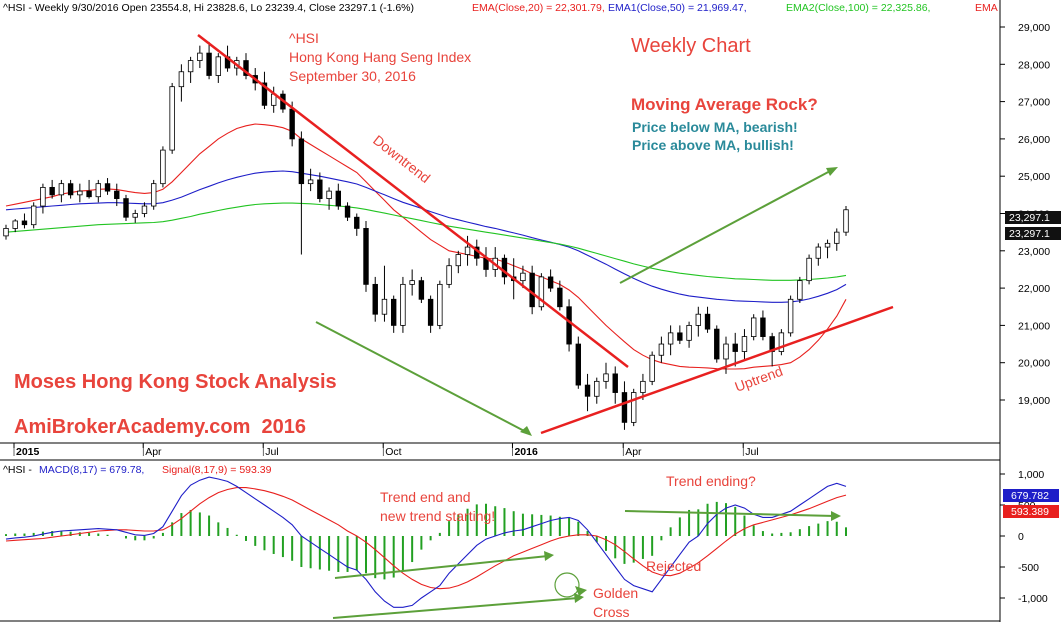  Describe the element at coordinates (717, 370) in the screenshot. I see `uptrend-line` at that location.